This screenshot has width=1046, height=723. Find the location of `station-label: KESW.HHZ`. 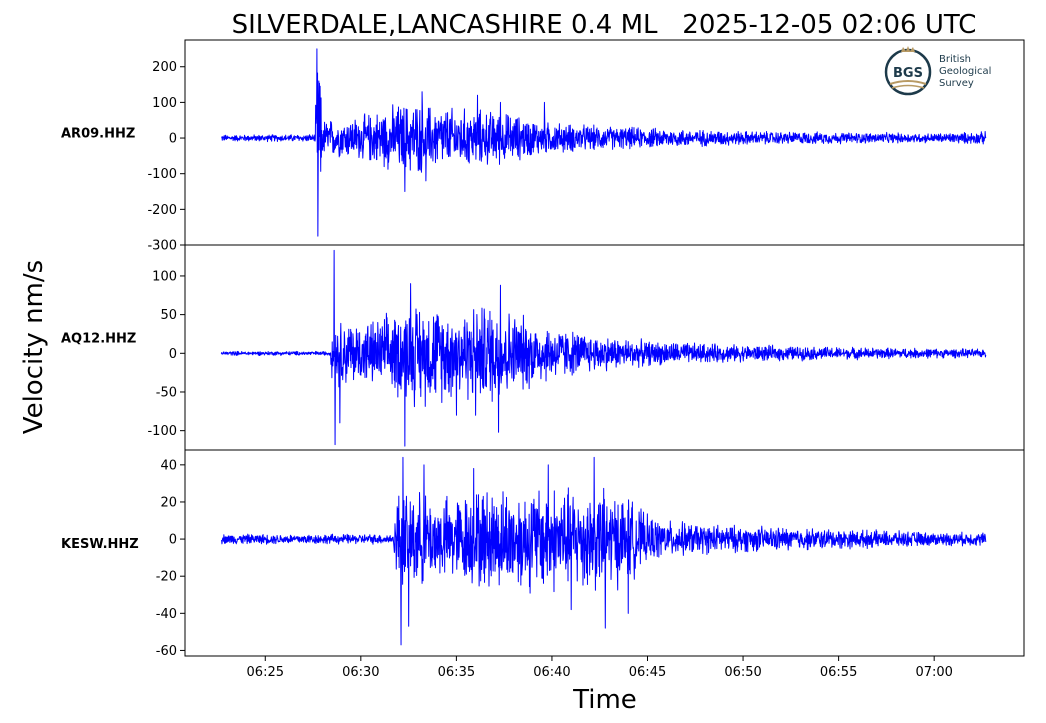

station-label: KESW.HHZ is located at coordinates (100, 544).